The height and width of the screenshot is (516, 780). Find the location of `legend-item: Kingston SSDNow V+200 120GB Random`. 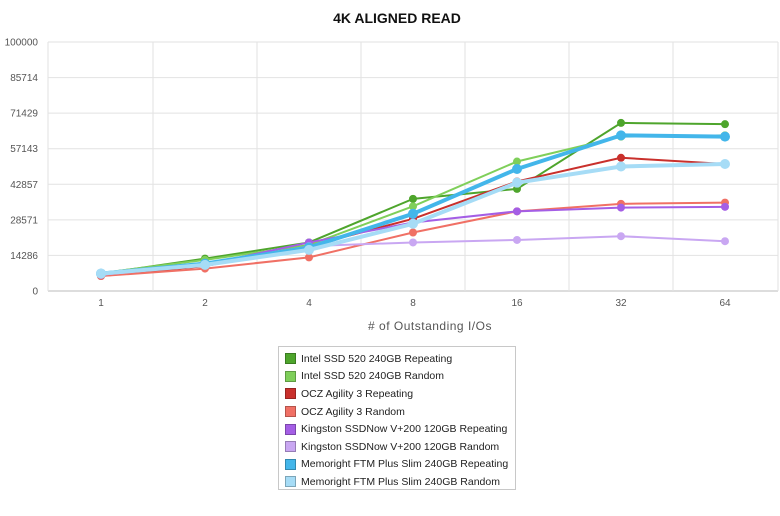

legend-item: Kingston SSDNow V+200 120GB Random is located at coordinates (400, 447).